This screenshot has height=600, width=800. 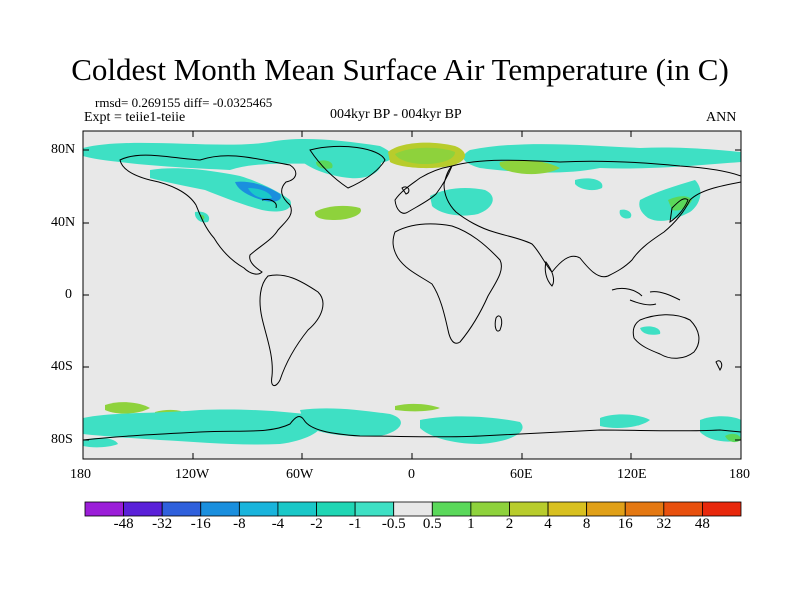 What do you see at coordinates (203, 427) in the screenshot?
I see `patch-antarctic-west` at bounding box center [203, 427].